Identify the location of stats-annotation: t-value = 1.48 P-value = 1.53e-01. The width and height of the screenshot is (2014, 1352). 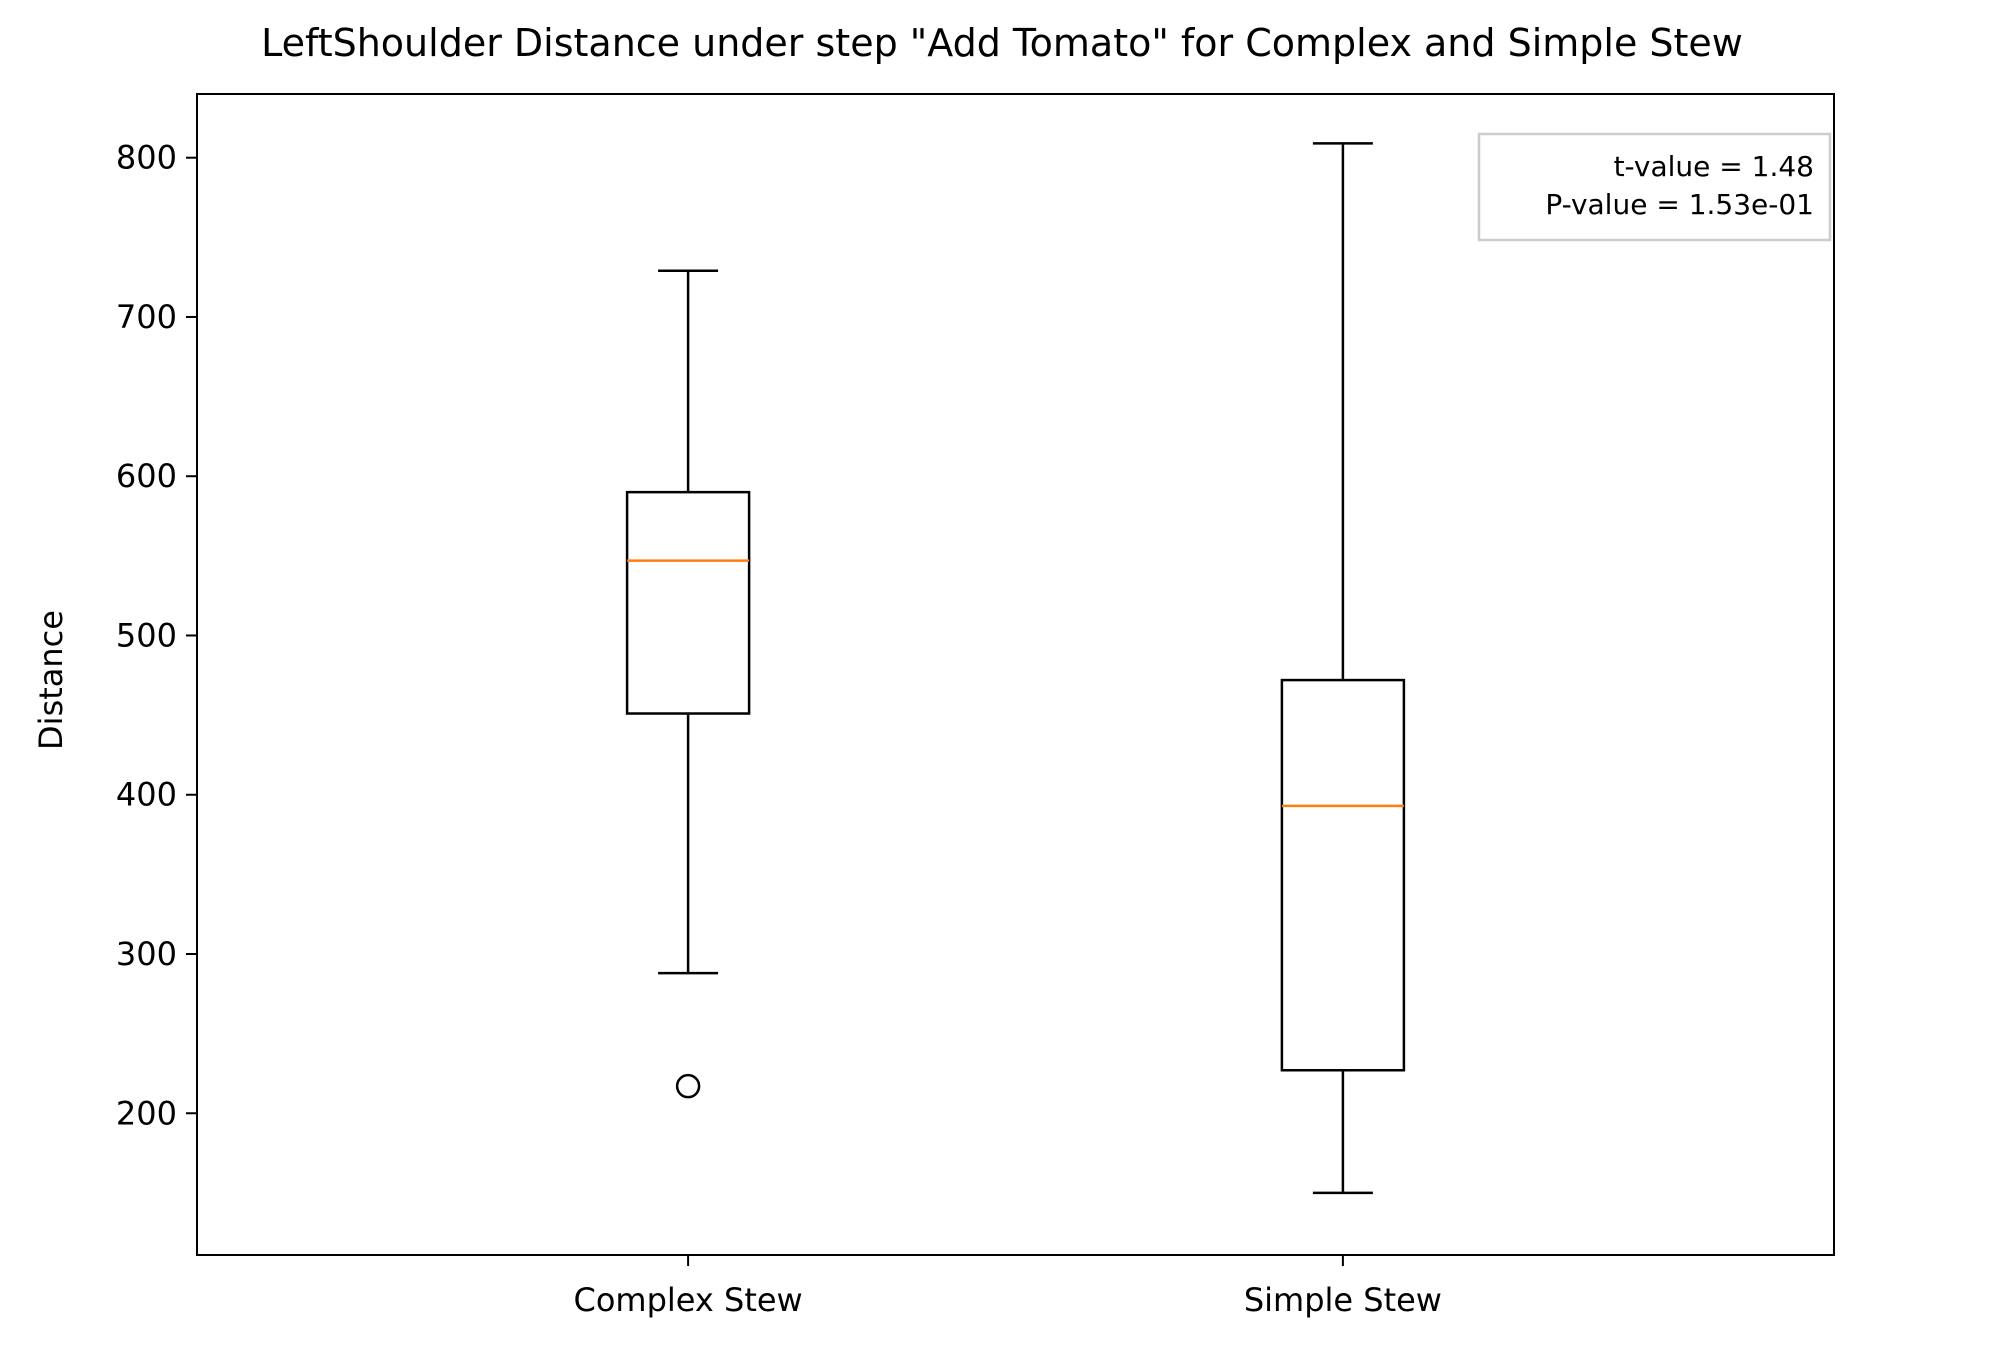
(1654, 187).